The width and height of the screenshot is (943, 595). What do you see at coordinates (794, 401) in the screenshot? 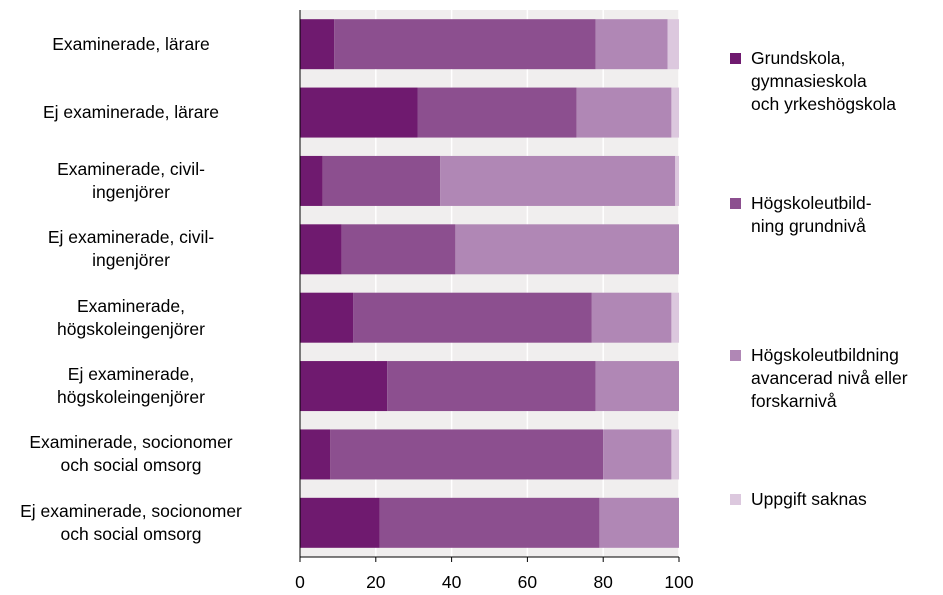
I see `legend-label-line: forskarnivå` at bounding box center [794, 401].